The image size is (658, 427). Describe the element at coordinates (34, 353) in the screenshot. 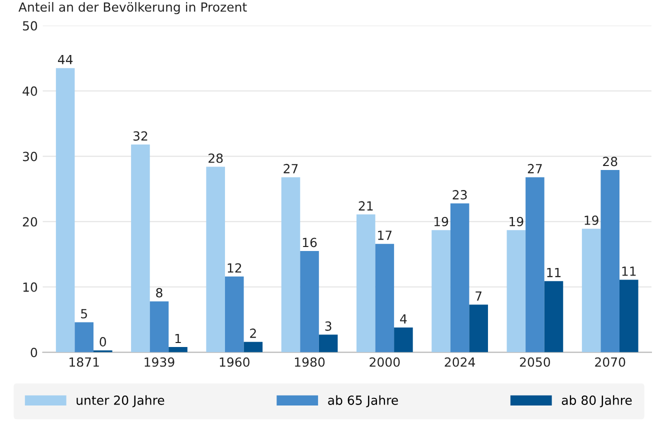

I see `y-tick-label: 0` at that location.